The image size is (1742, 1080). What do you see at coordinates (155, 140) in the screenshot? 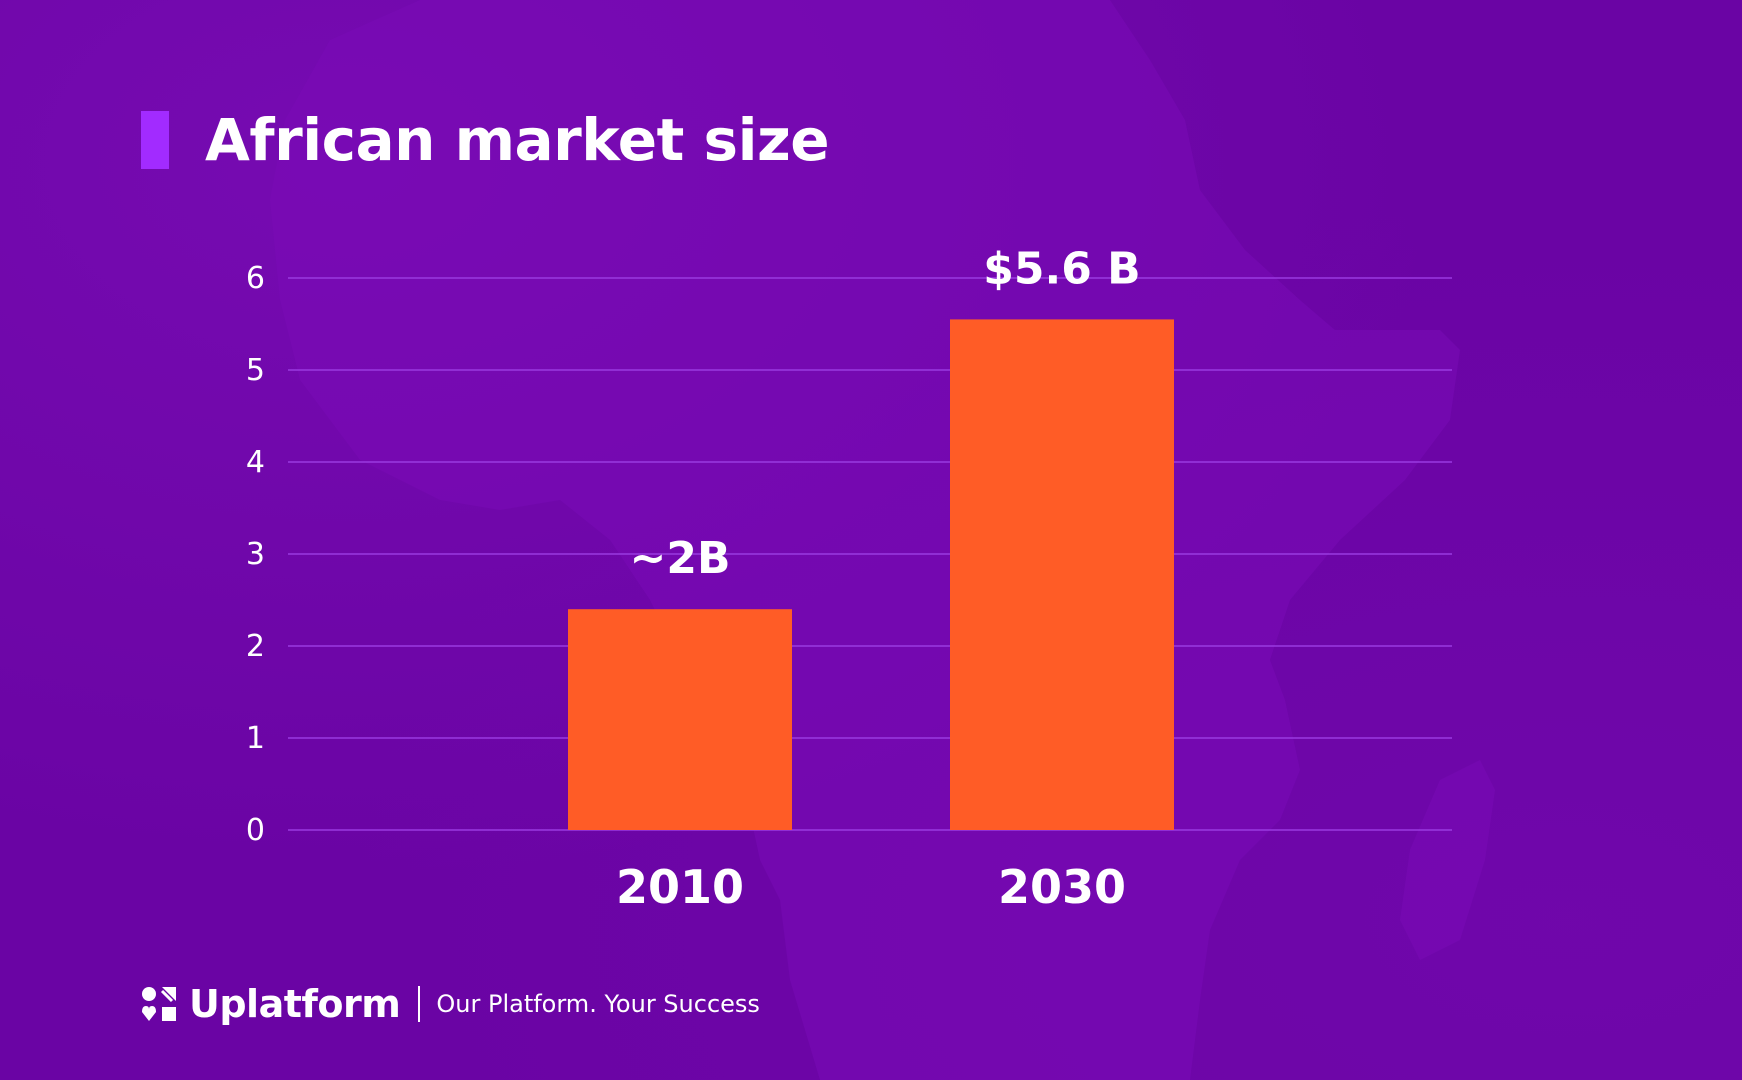
I see `title-accent-bar` at bounding box center [155, 140].